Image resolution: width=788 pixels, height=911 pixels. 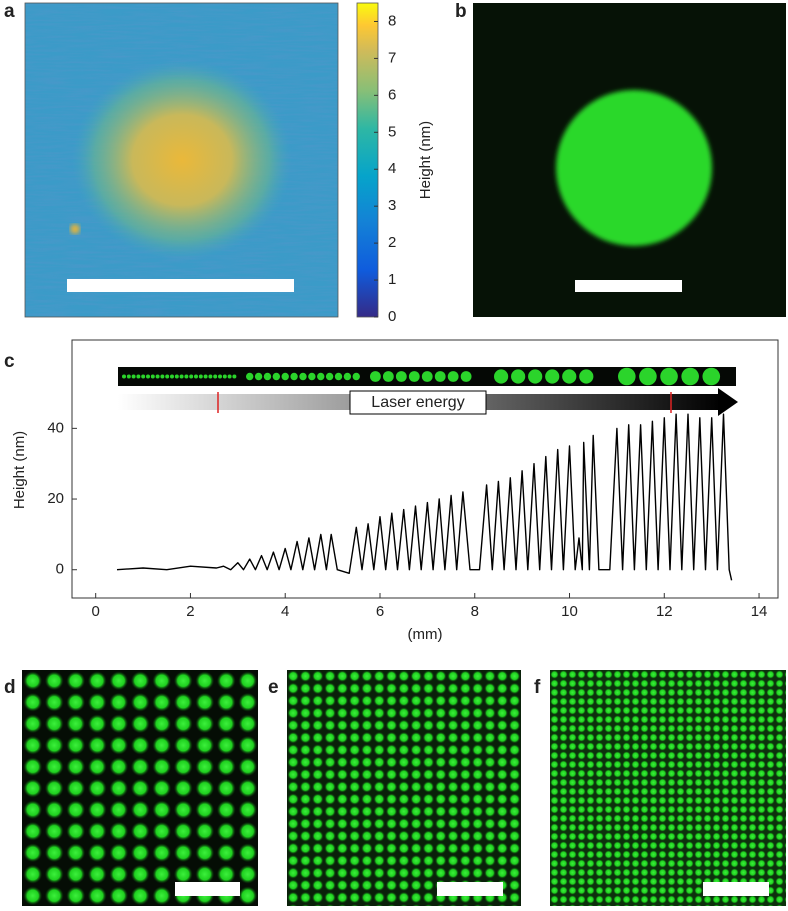 What do you see at coordinates (9, 361) in the screenshot?
I see `panel-label: c` at bounding box center [9, 361].